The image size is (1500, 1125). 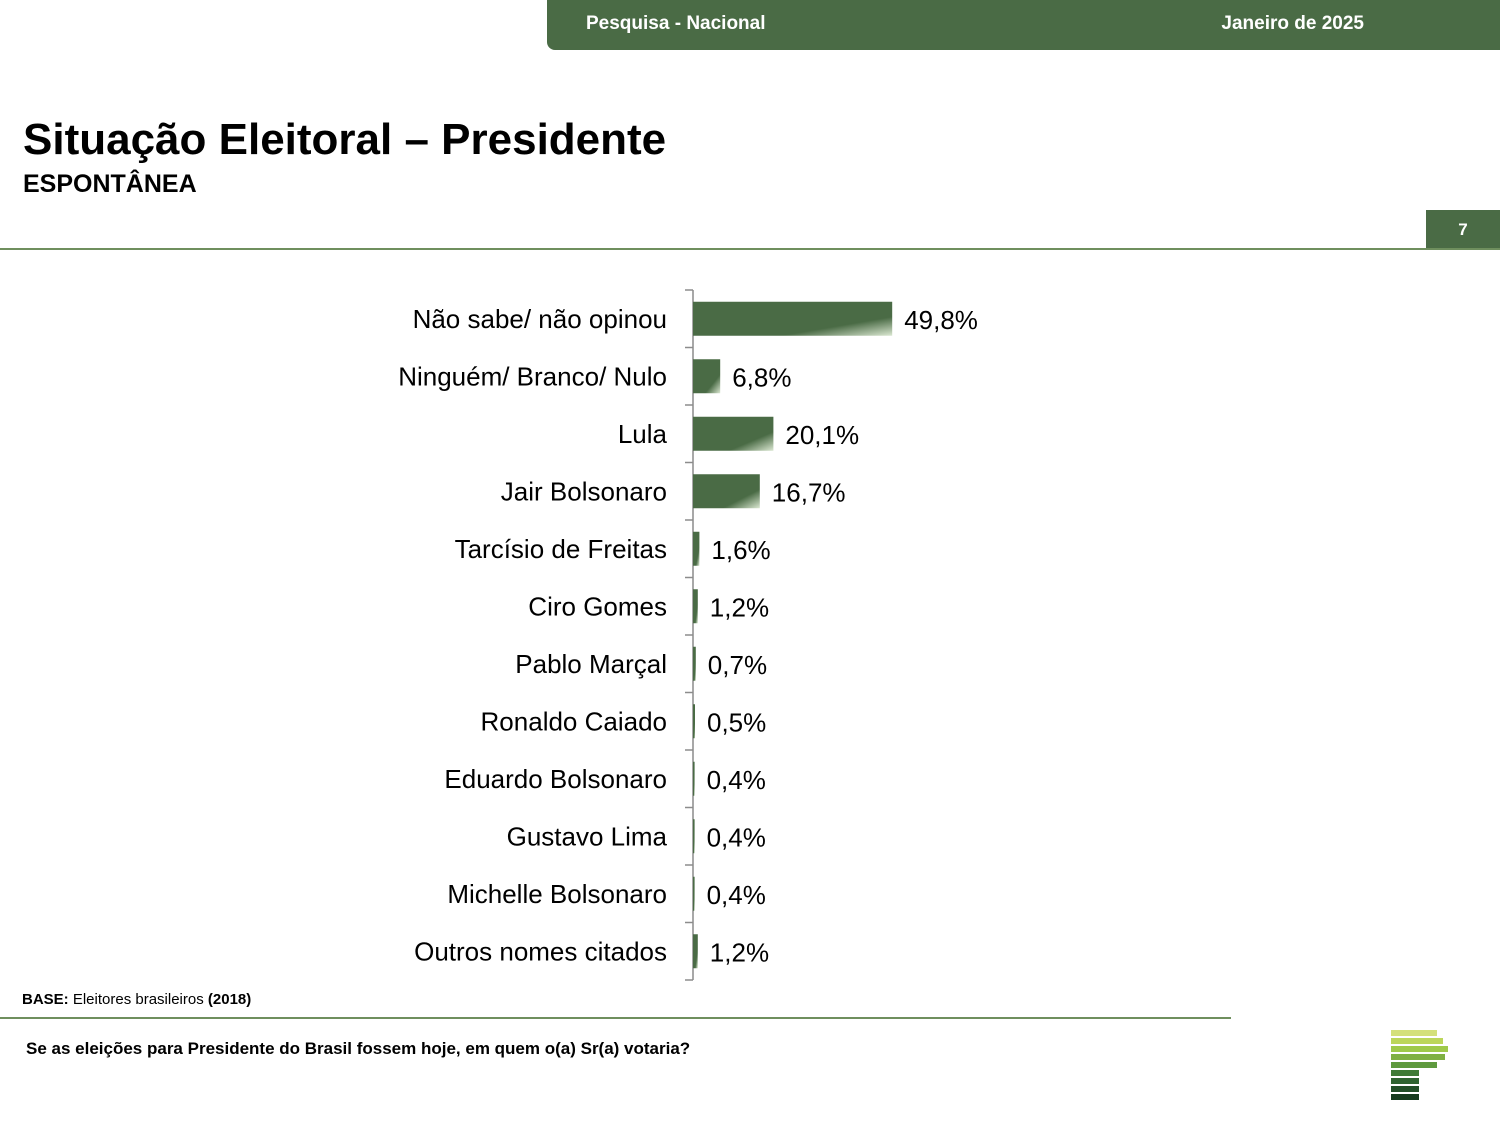 What do you see at coordinates (557, 894) in the screenshot?
I see `category-label: Michelle Bolsonaro` at bounding box center [557, 894].